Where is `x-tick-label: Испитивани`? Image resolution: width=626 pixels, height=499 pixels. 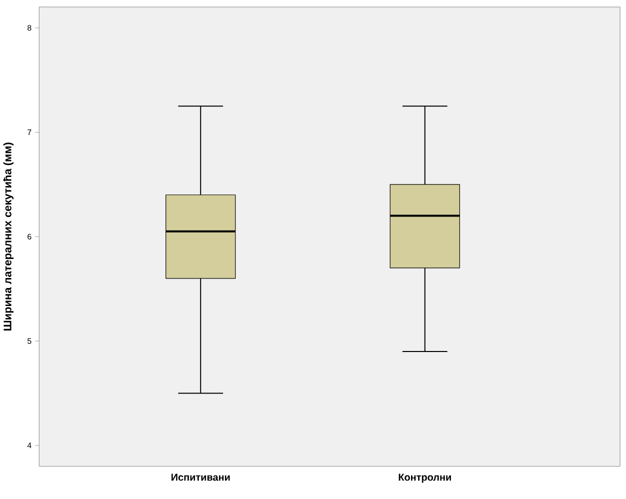
x-tick-label: Испитивани is located at coordinates (201, 477).